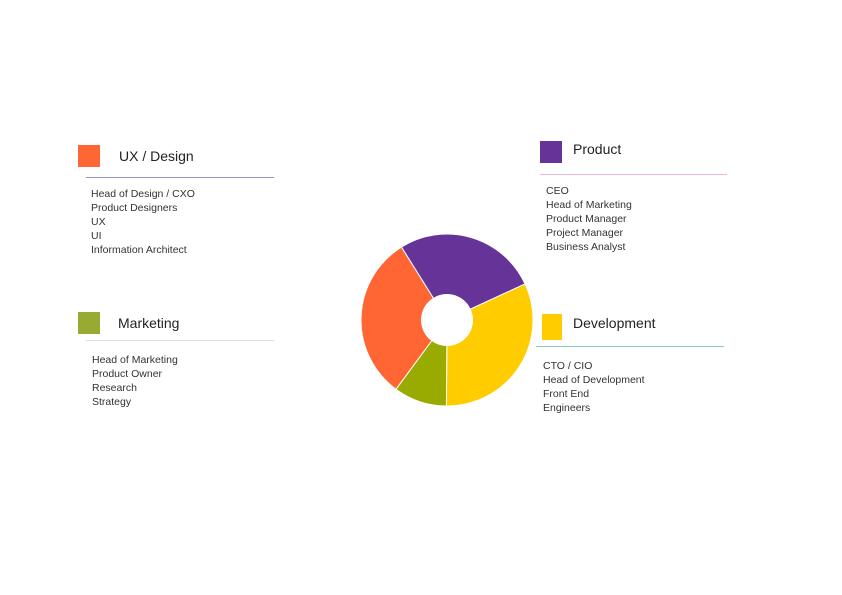  What do you see at coordinates (614, 323) in the screenshot?
I see `development-title: Development` at bounding box center [614, 323].